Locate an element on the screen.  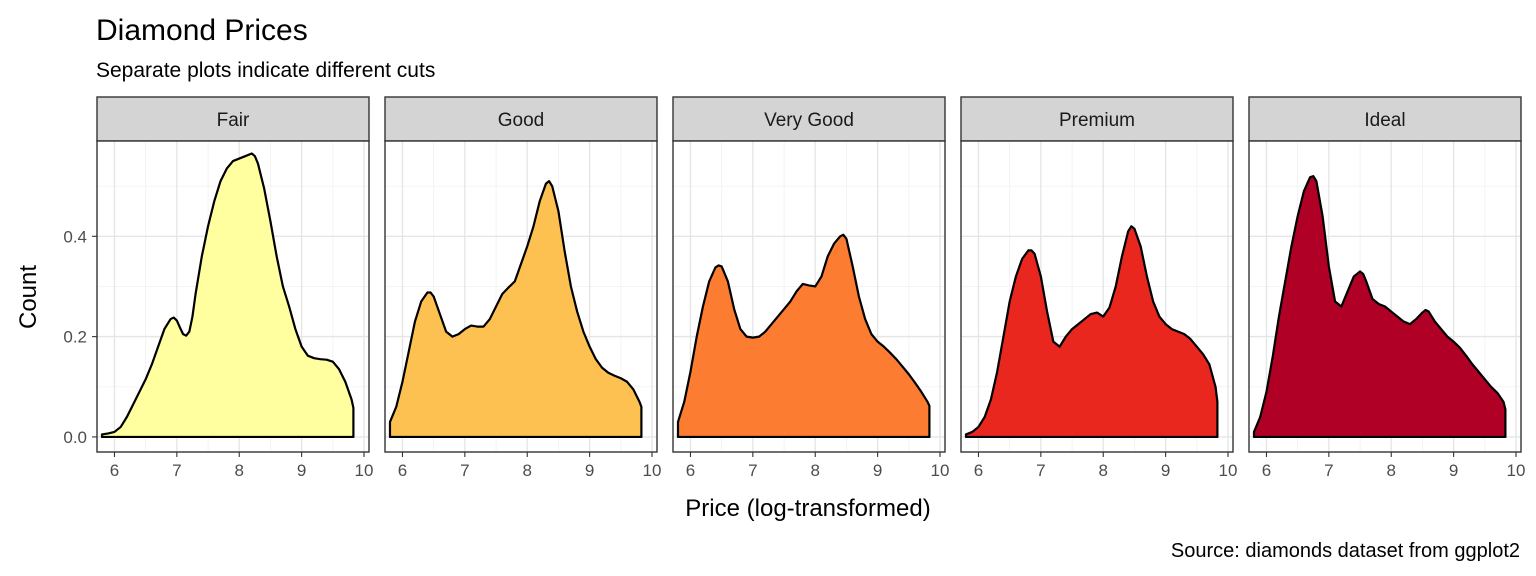
facet-panel-1: Good 6 7 8 9 10 is located at coordinates (523, 288).